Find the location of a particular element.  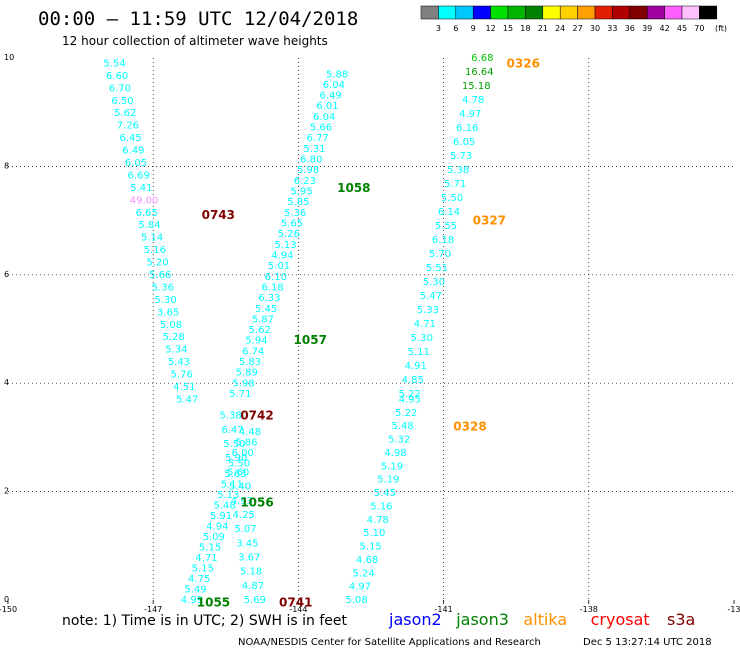

y-tick-label: 10 is located at coordinates (9, 57).